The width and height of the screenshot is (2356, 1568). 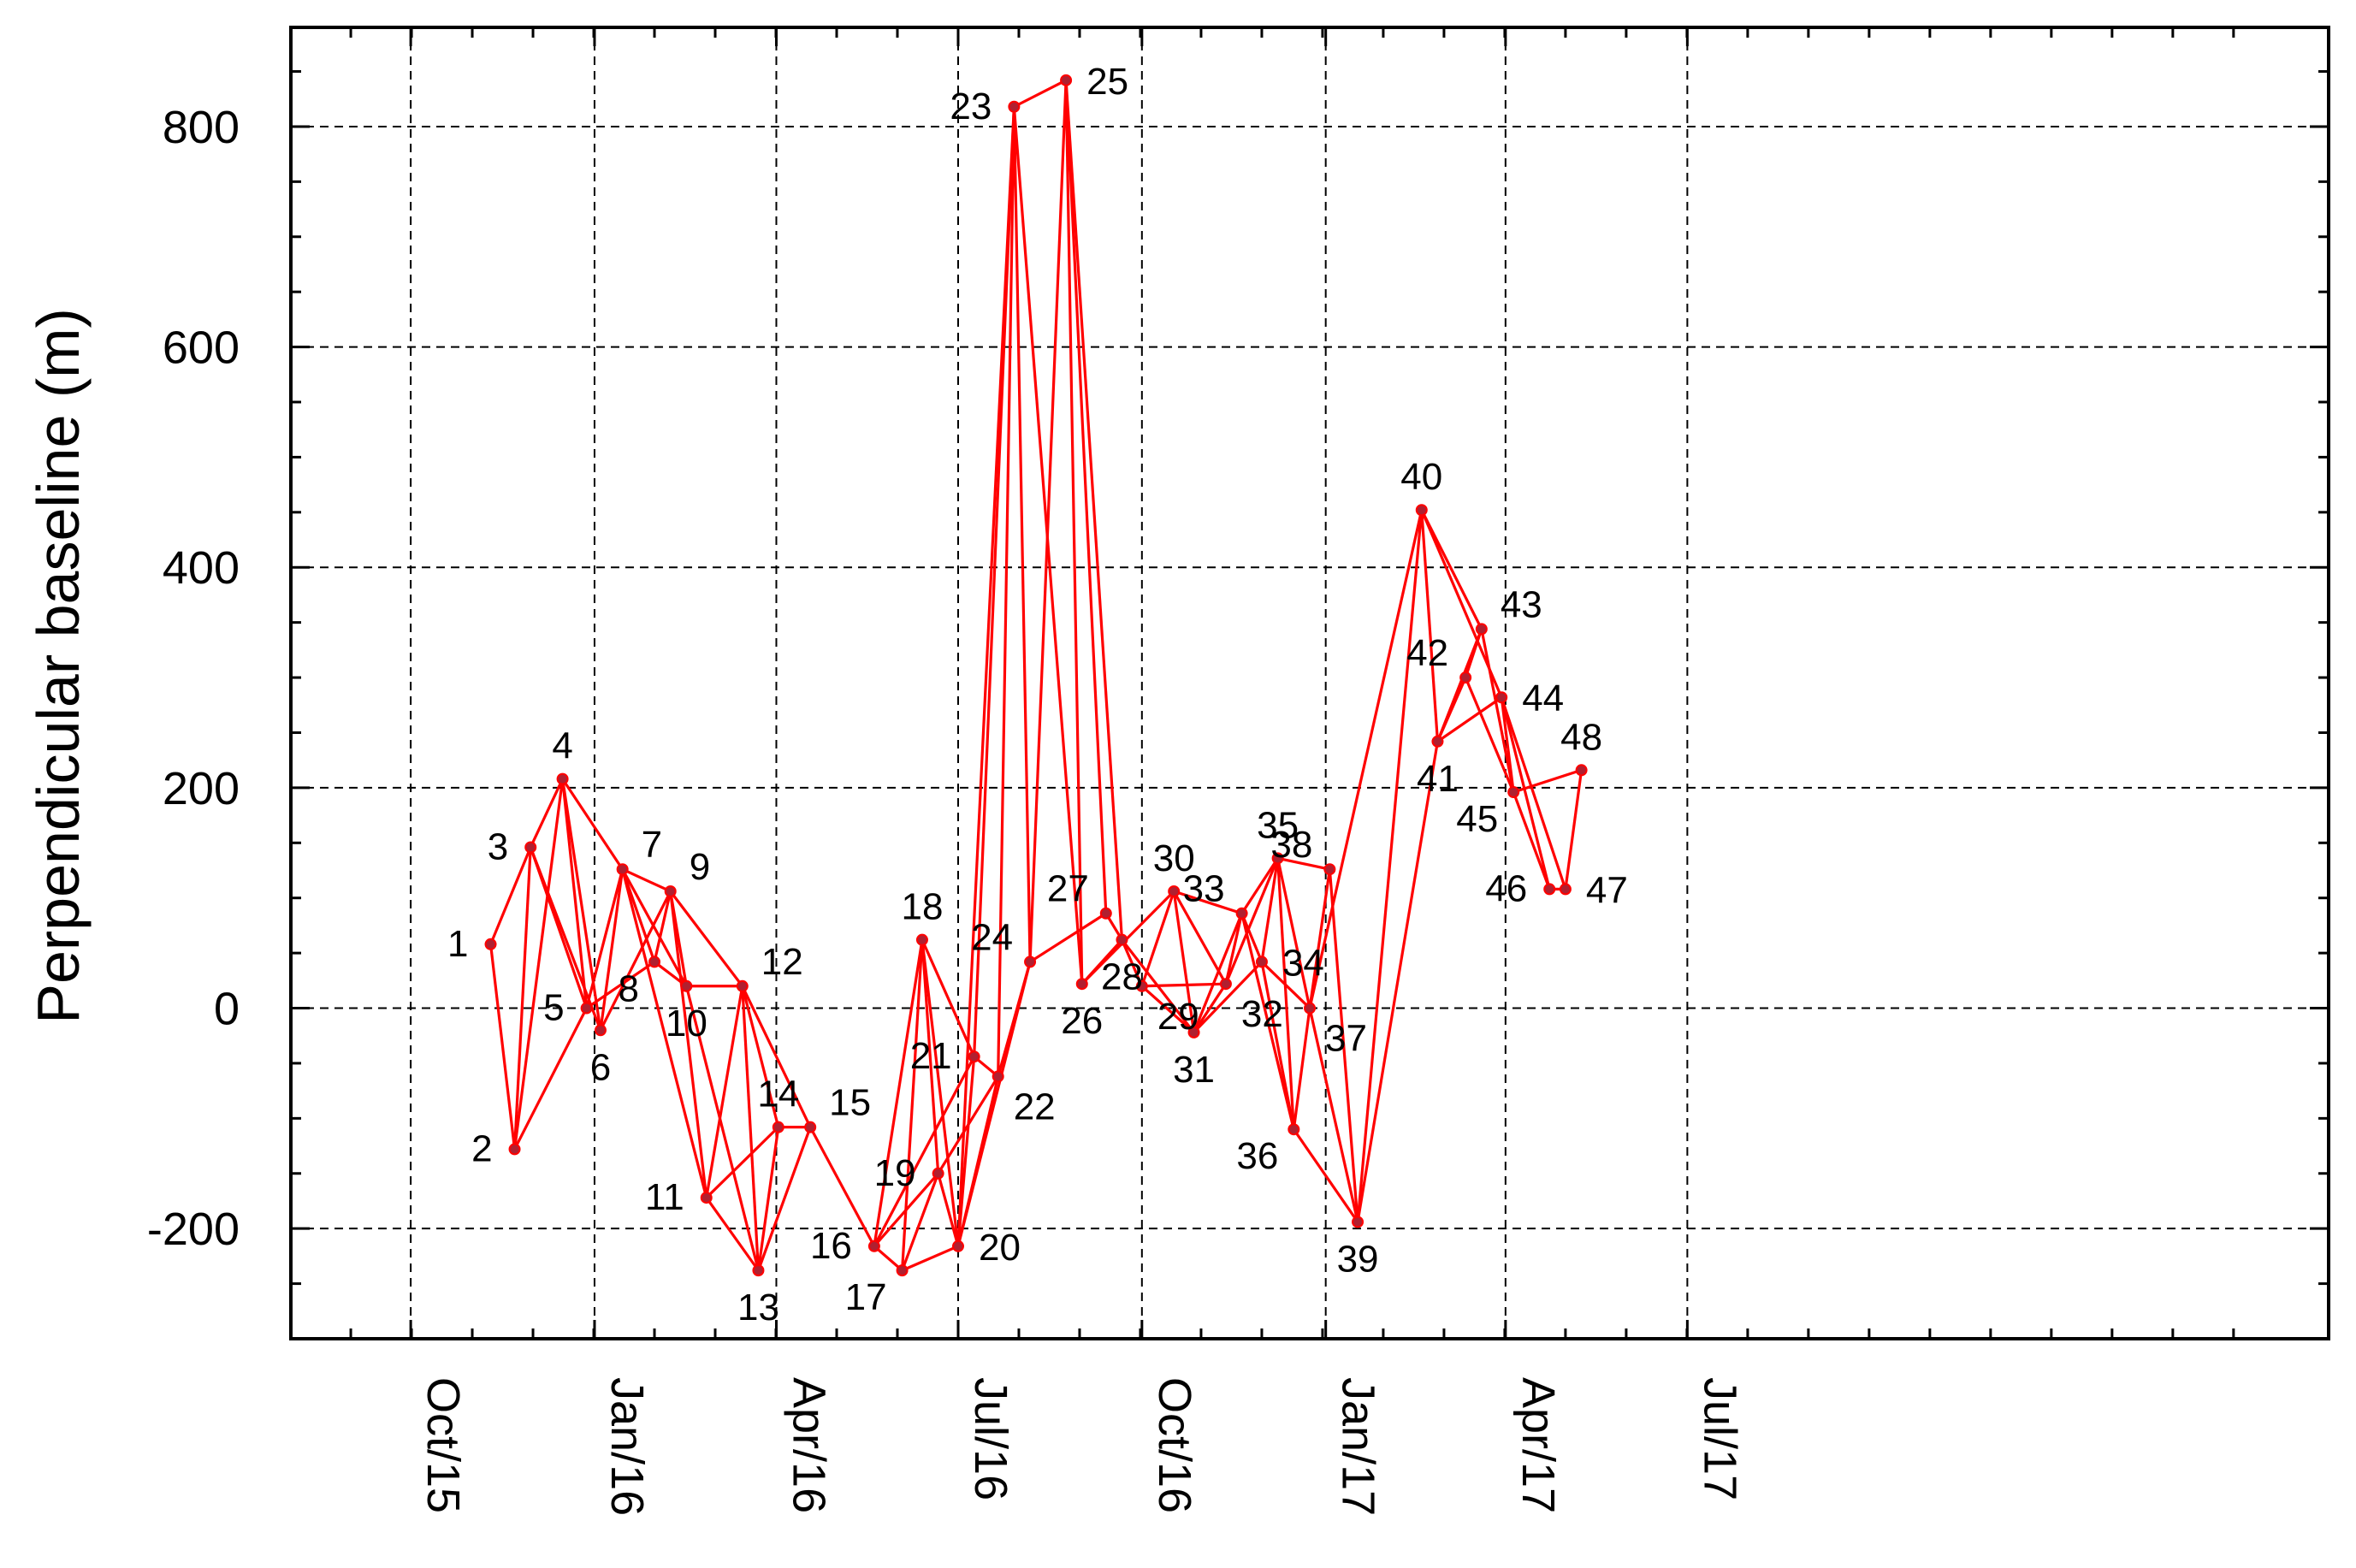 I want to click on y-axis-tick-labels: -200 0 200 400 600 800, so click(x=193, y=678).